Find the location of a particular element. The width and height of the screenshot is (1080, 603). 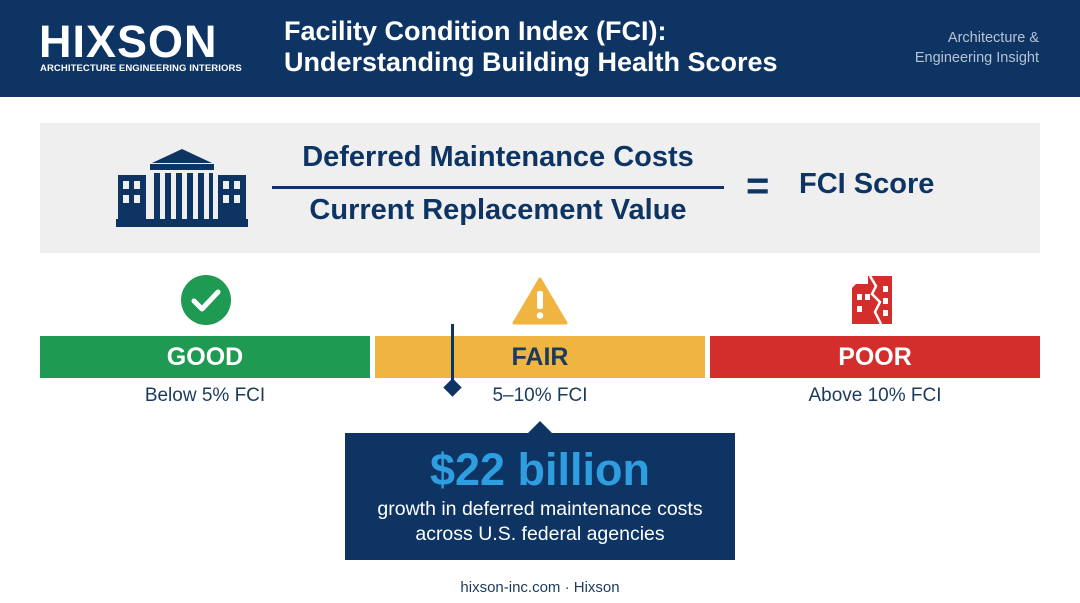

logo-subtitle: ARCHITECTURE ENGINEERING INTERIORS is located at coordinates (141, 68).